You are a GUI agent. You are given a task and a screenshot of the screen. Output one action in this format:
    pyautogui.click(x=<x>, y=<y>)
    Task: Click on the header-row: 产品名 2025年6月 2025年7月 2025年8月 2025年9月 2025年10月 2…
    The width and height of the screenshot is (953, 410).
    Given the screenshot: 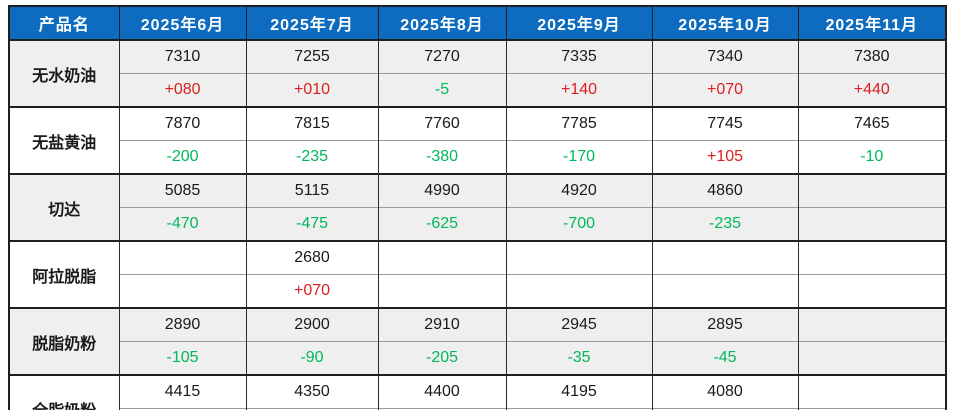 What is the action you would take?
    pyautogui.click(x=477, y=23)
    